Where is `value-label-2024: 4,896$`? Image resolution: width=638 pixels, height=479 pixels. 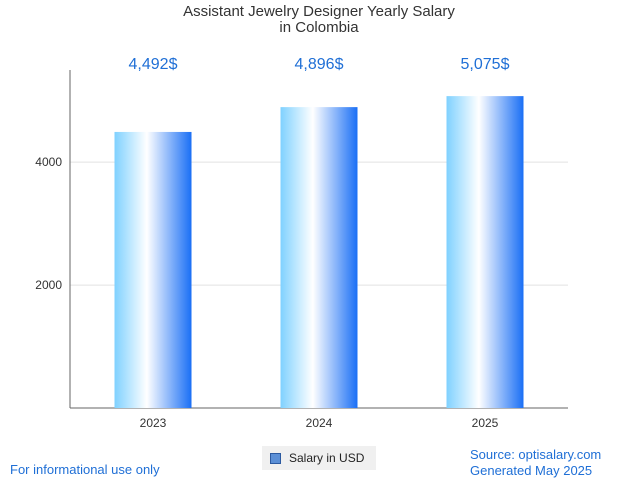 value-label-2024: 4,896$ is located at coordinates (319, 64).